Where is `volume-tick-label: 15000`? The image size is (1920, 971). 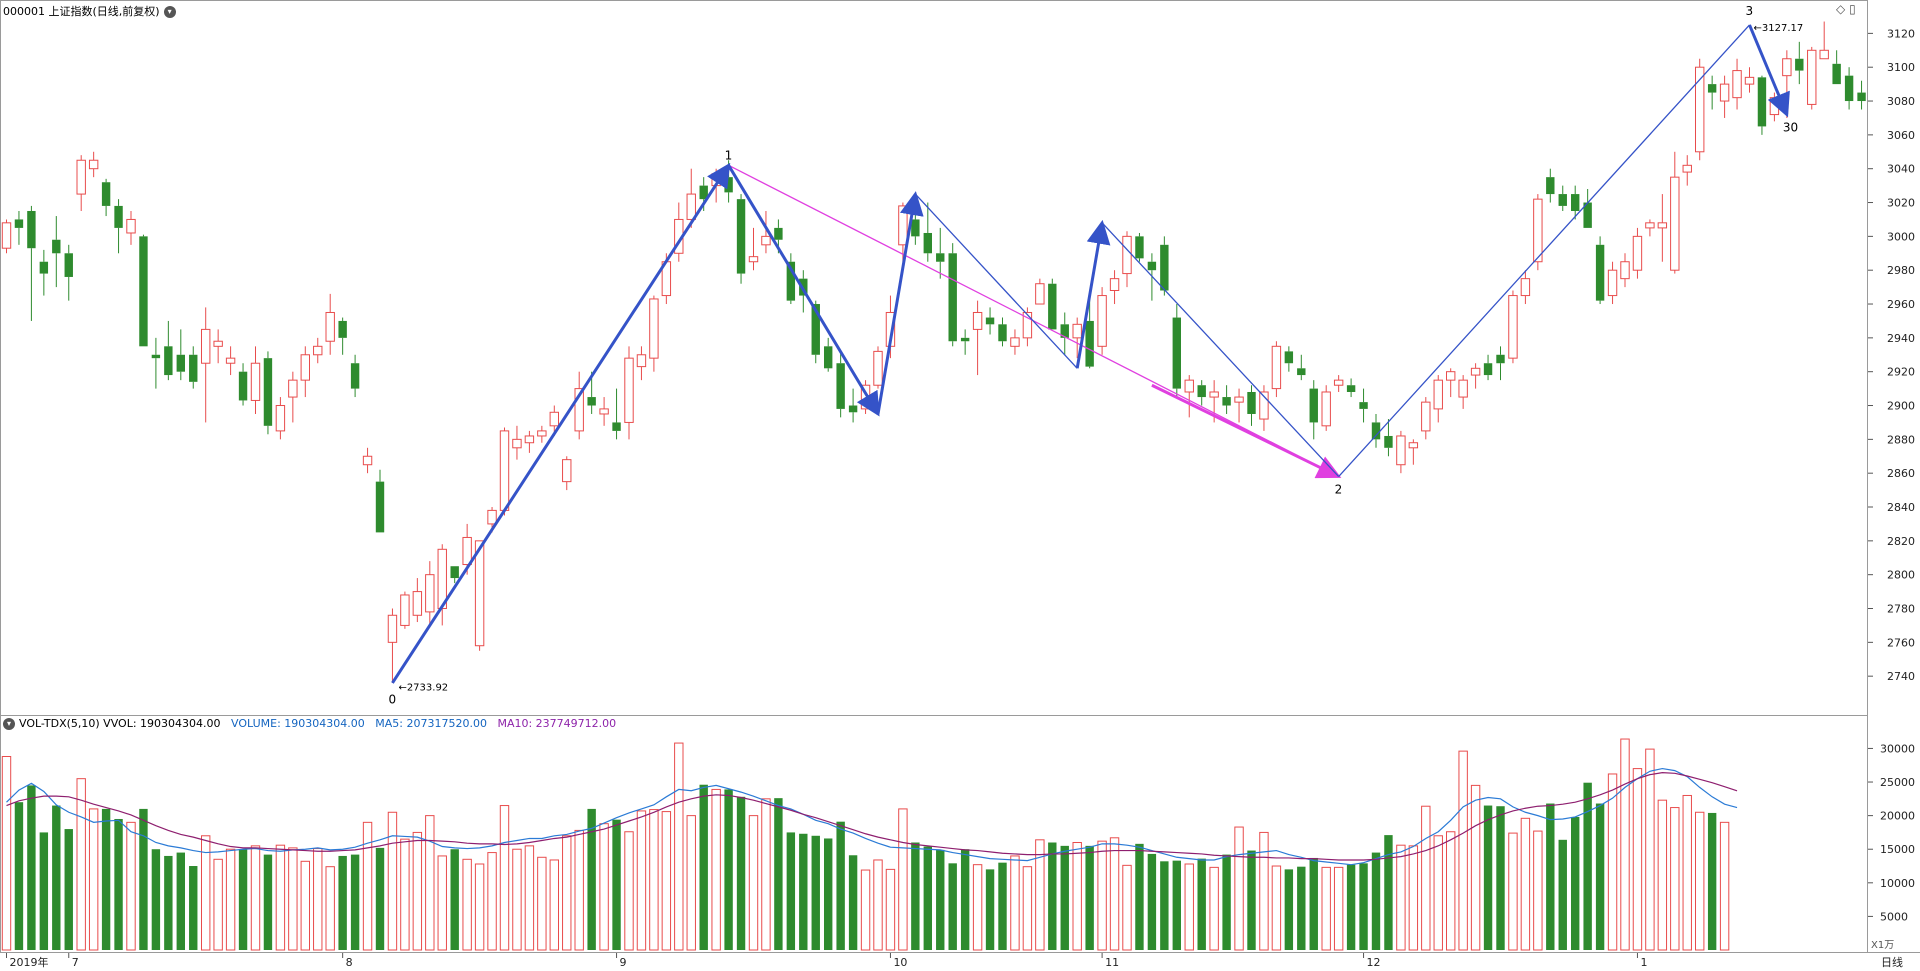 volume-tick-label: 15000 is located at coordinates (1897, 849).